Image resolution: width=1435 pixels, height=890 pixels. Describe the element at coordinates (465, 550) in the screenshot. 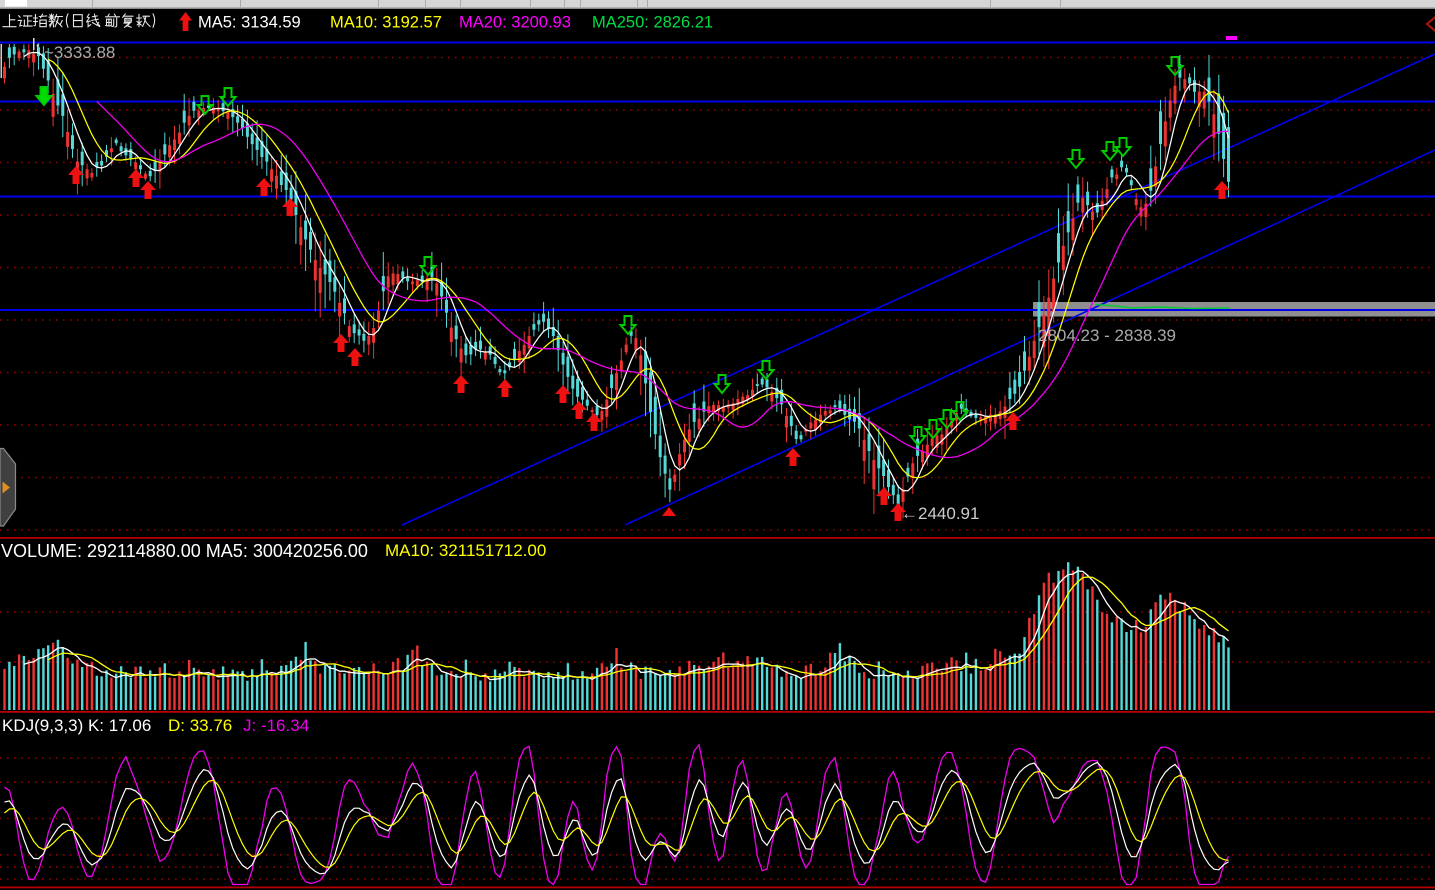

I see `svg-text: MA10: 321151712.00` at that location.